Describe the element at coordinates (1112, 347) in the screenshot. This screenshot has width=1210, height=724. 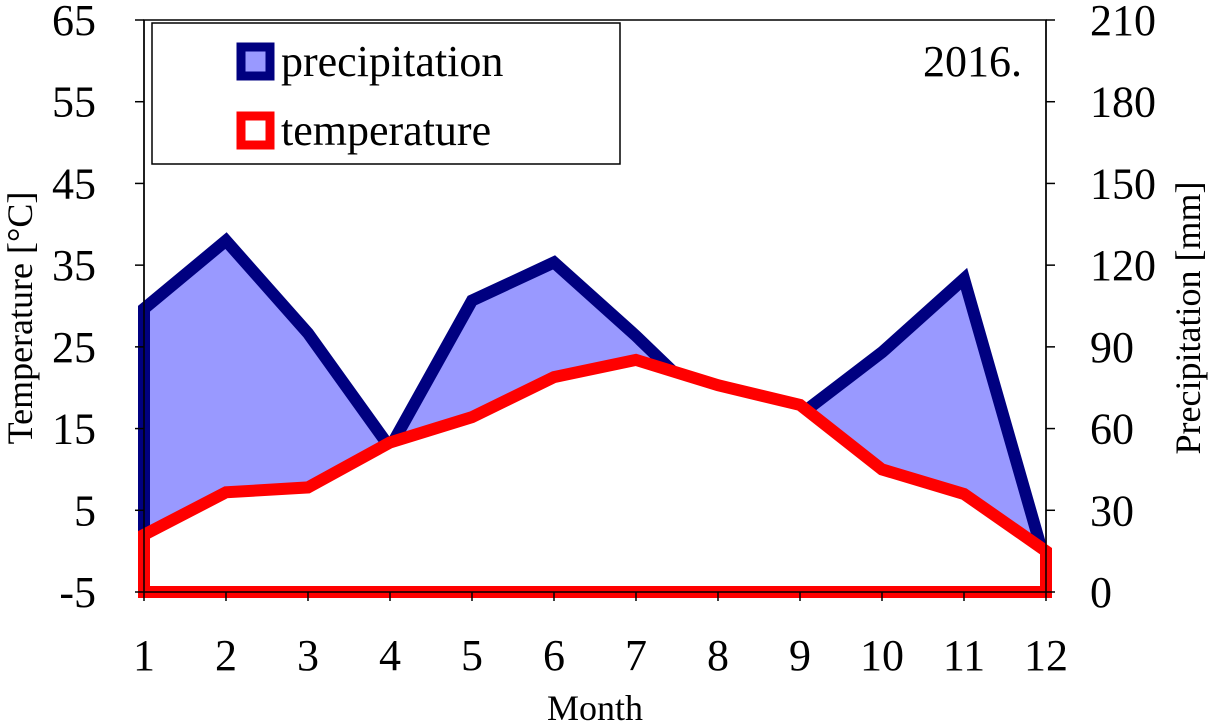
I see `right-tick-label-90: 90` at that location.